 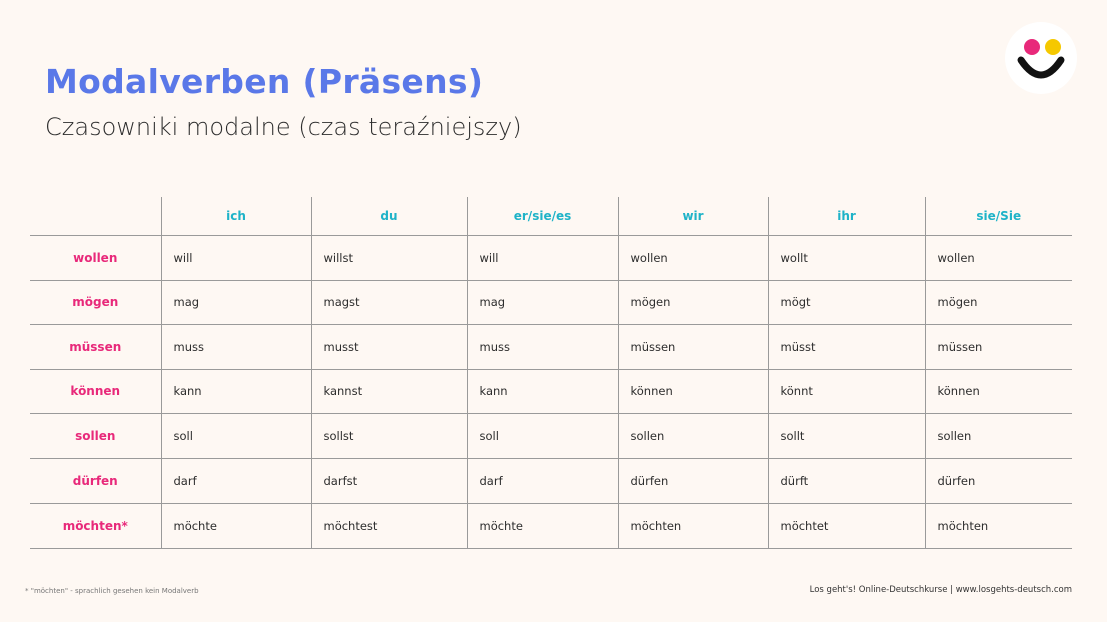 What do you see at coordinates (236, 216) in the screenshot?
I see `column-header: ich` at bounding box center [236, 216].